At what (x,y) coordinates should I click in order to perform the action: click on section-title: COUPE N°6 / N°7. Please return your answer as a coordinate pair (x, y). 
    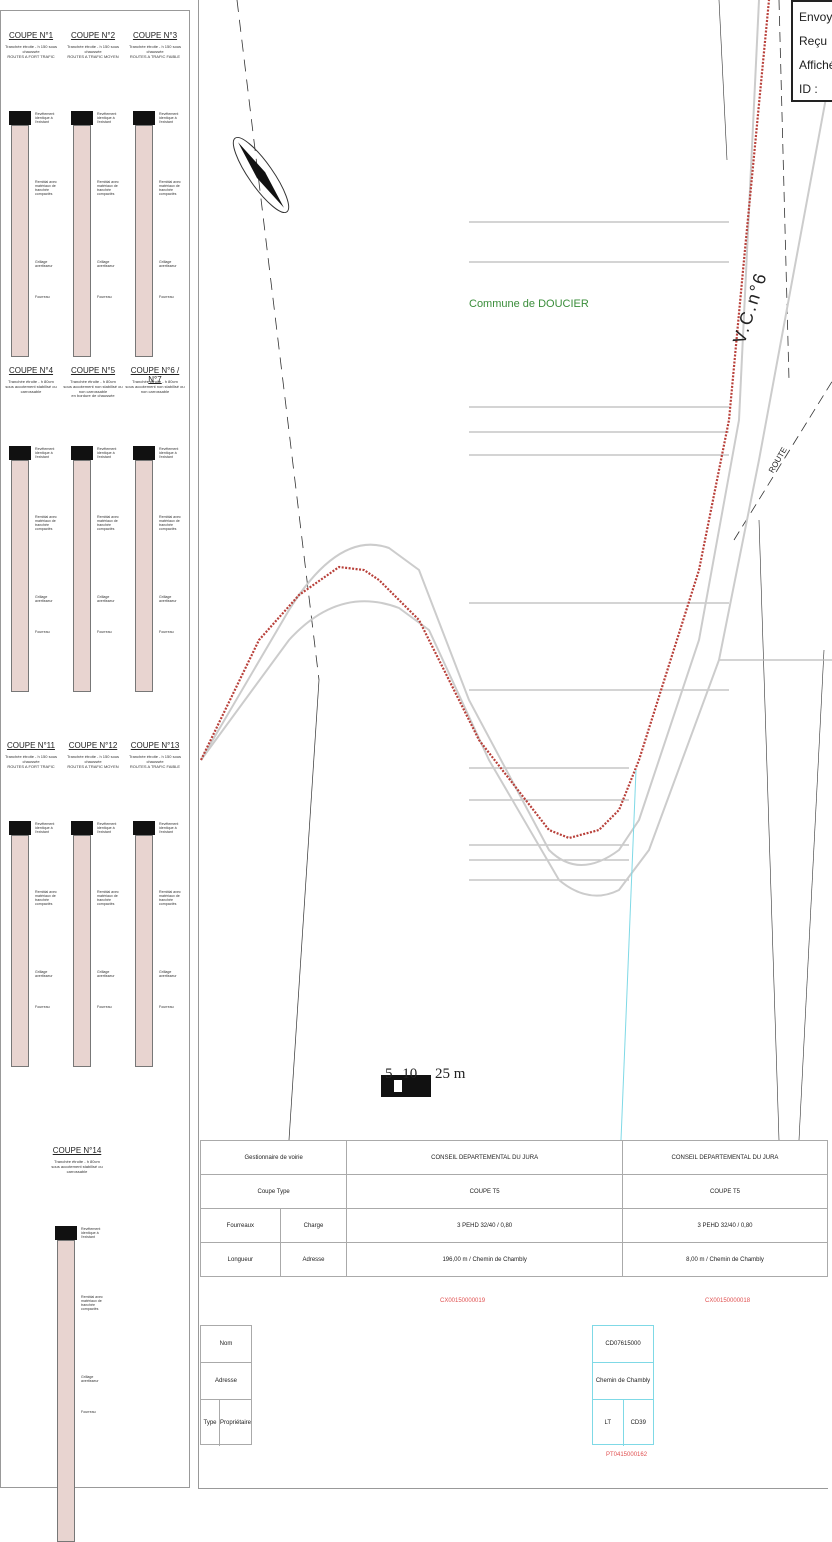
    Looking at the image, I should click on (155, 375).